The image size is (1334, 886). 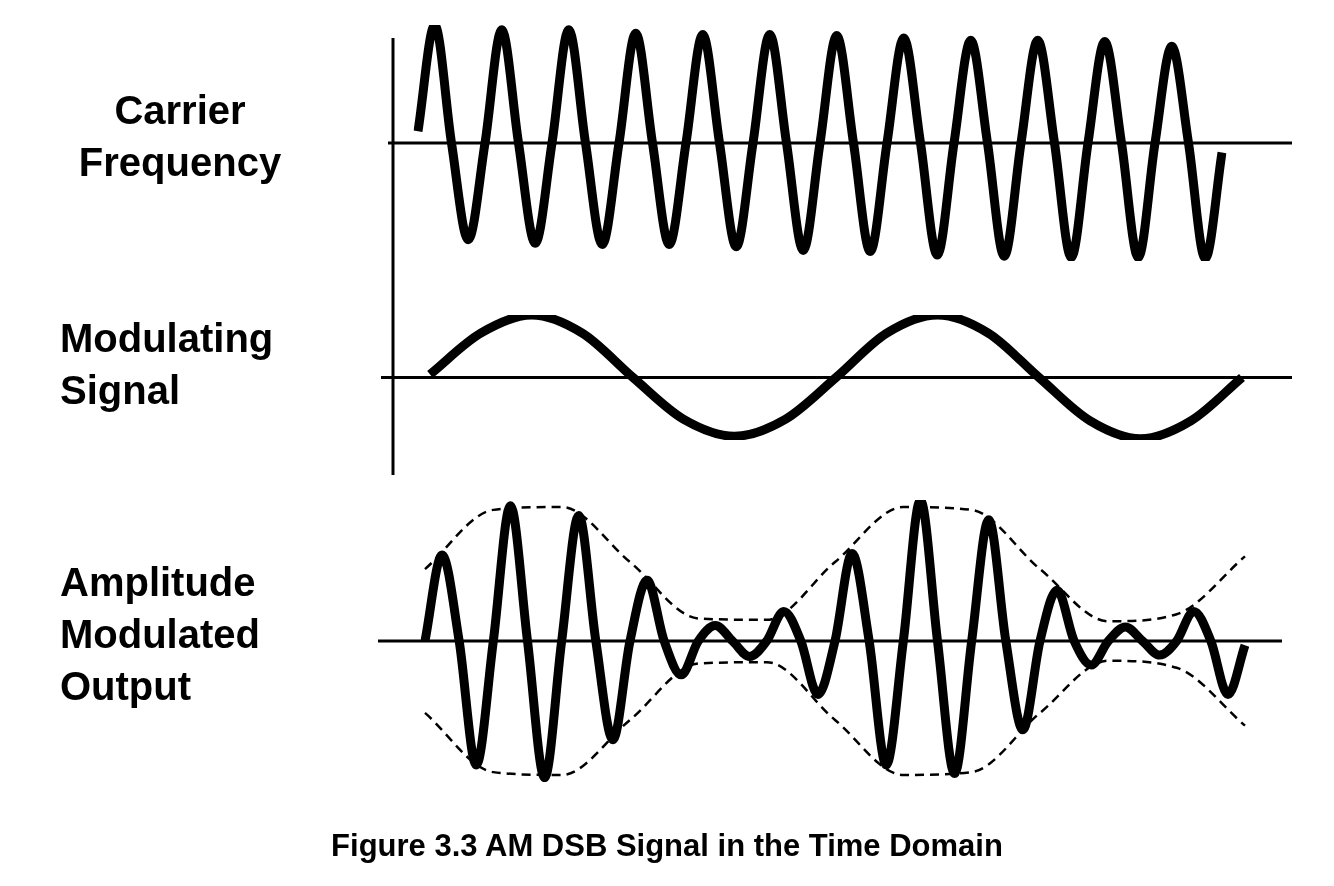 What do you see at coordinates (667, 846) in the screenshot?
I see `caption: Figure 3.3 AM DSB Signal in the Time Domain` at bounding box center [667, 846].